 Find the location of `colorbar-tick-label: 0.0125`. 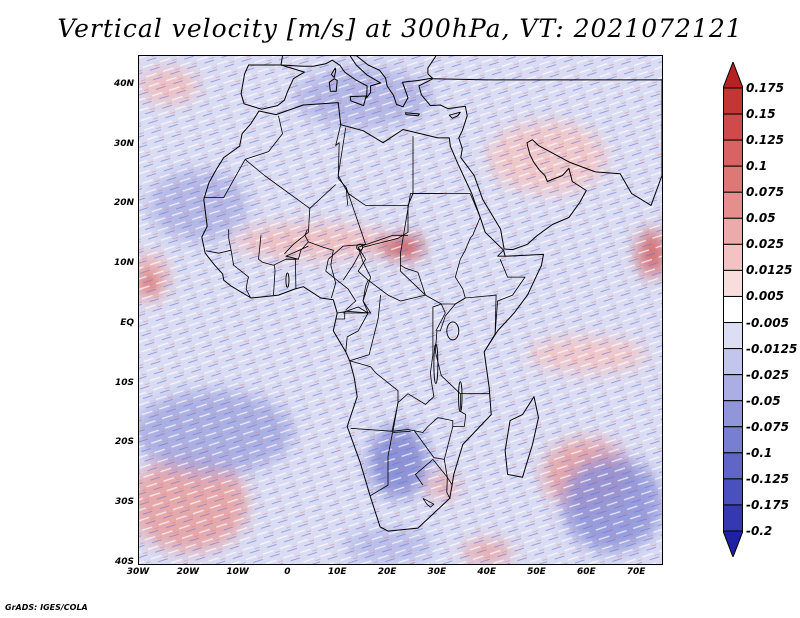

colorbar-tick-label: 0.0125 is located at coordinates (769, 270).